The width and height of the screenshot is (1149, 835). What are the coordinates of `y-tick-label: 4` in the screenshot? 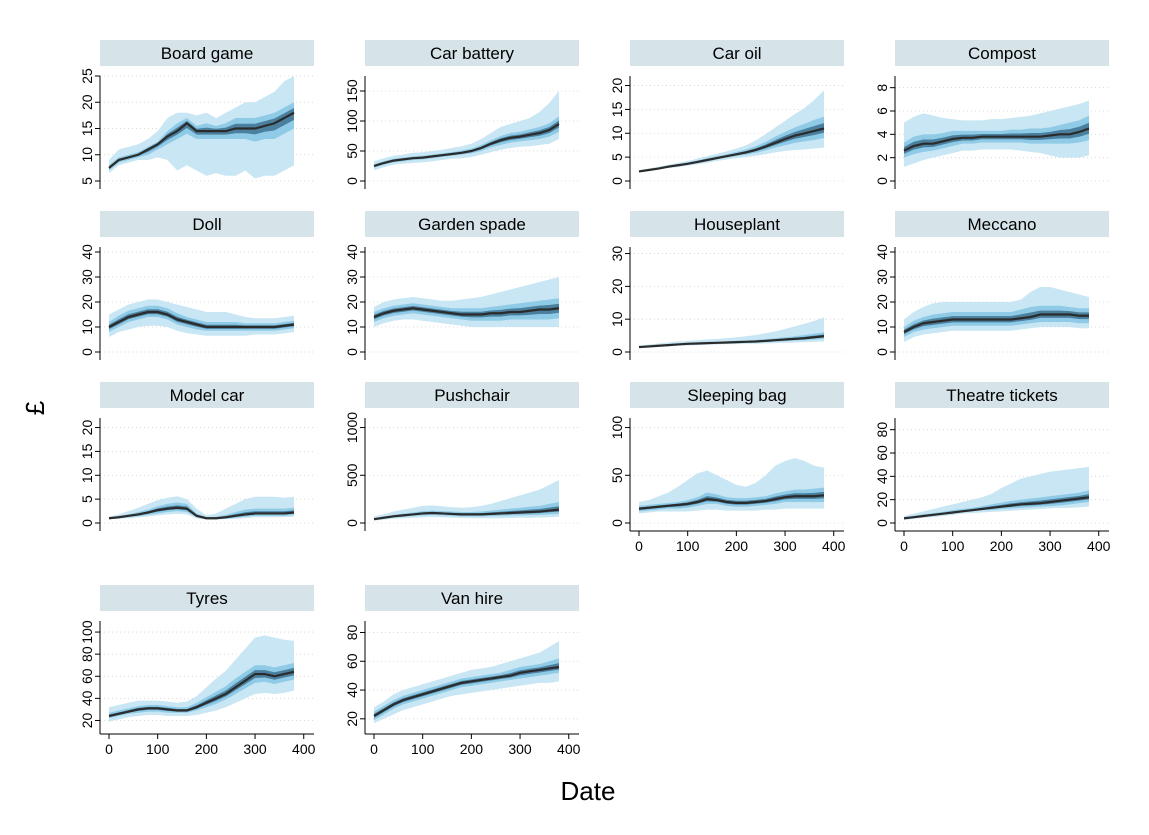 It's located at (882, 134).